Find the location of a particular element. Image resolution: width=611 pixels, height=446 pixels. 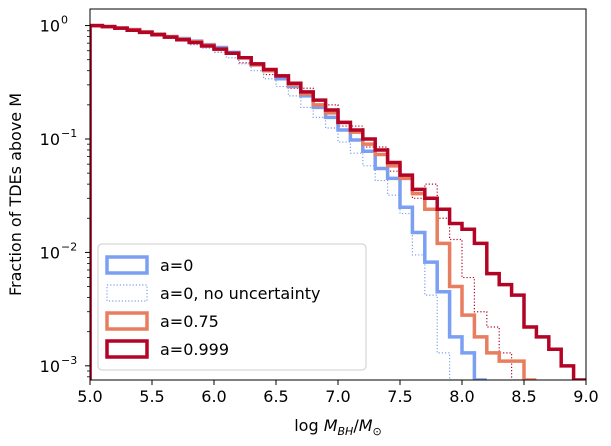

x-tick-label-4: 7.0 is located at coordinates (337, 396).